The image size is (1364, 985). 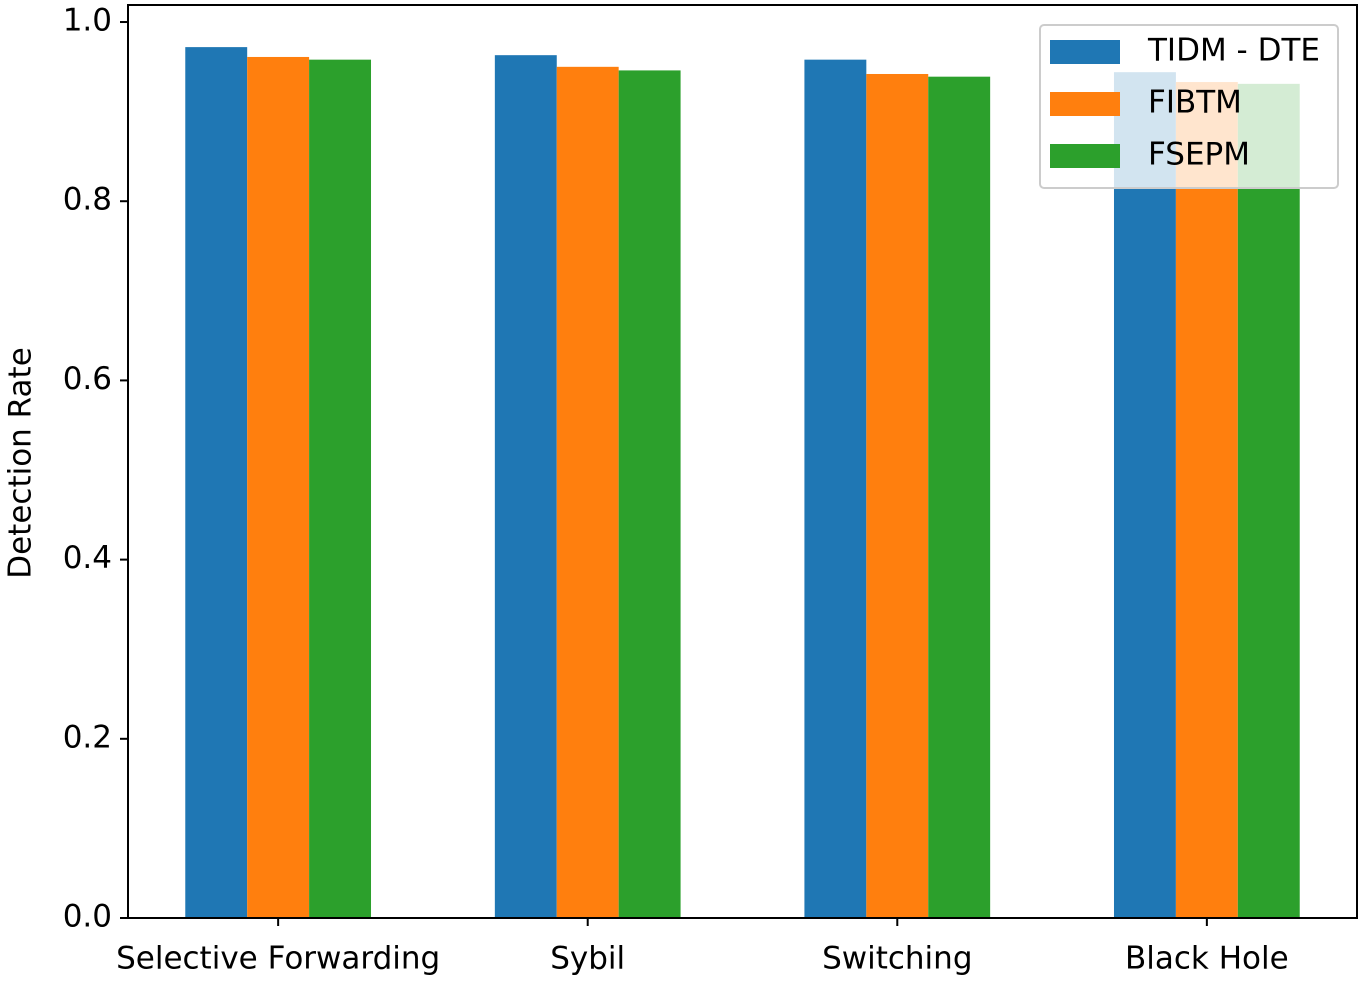 I want to click on x-tick-label: Sybil, so click(x=587, y=959).